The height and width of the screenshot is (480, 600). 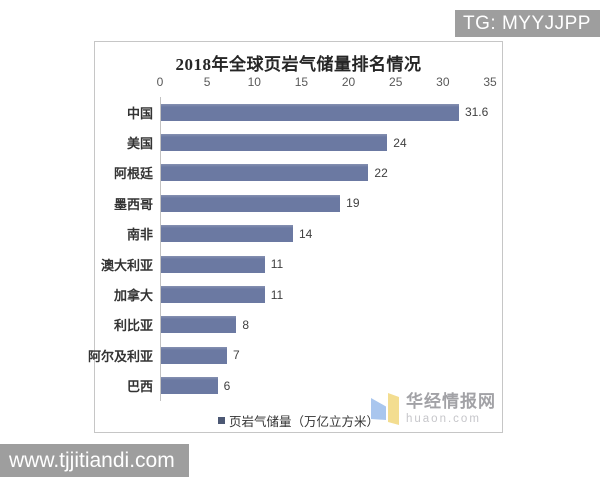 I want to click on value-label: 31.6, so click(x=476, y=112).